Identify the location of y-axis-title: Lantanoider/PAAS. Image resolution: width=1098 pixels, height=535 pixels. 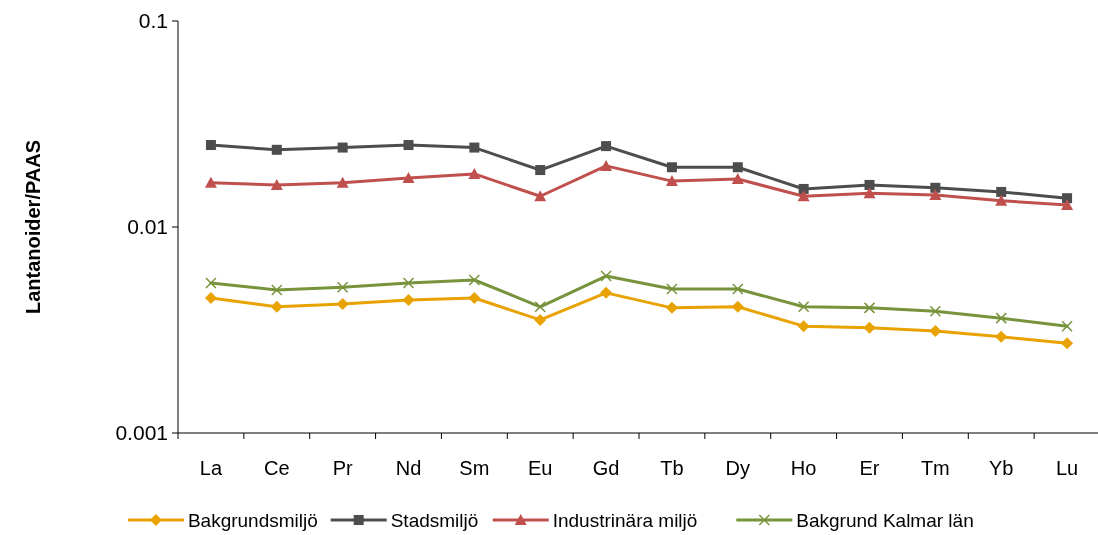
(33, 227).